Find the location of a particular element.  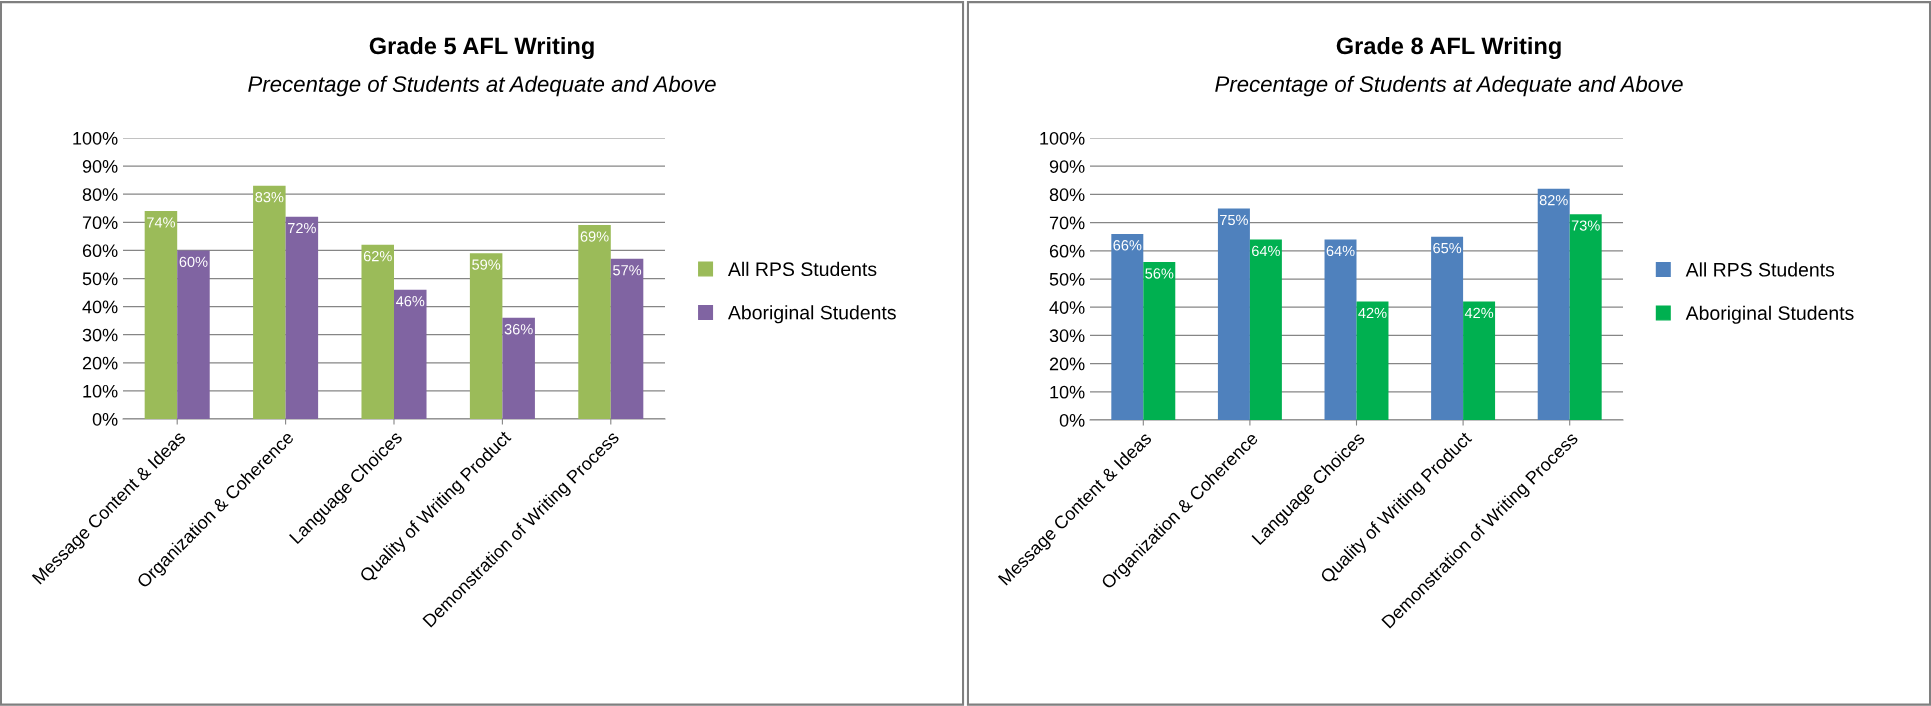

data-label: 59% is located at coordinates (486, 264).